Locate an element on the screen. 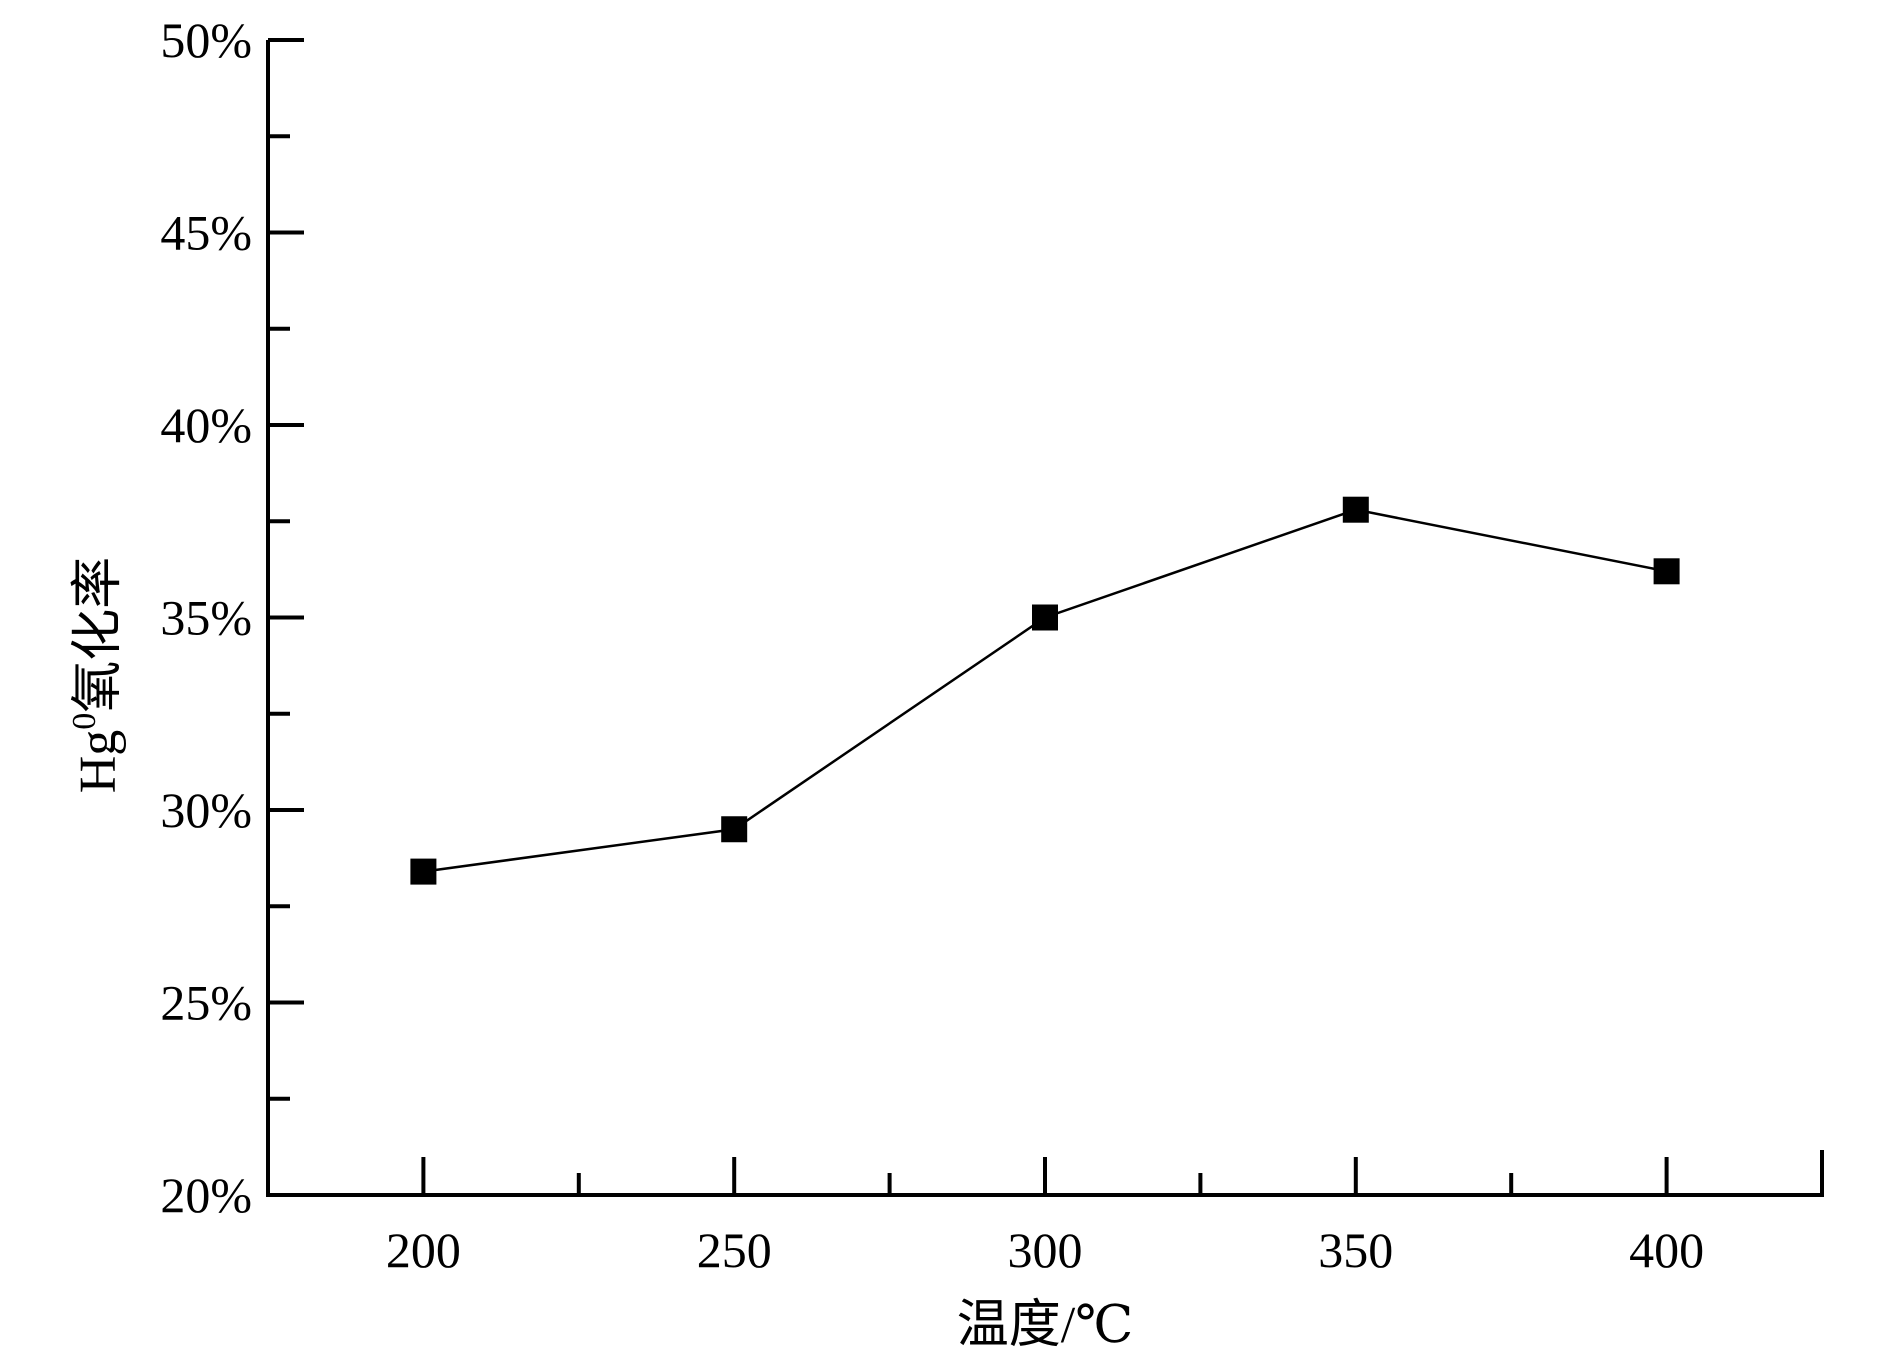 This screenshot has width=1890, height=1358. y-tick-label: 50% is located at coordinates (206, 40).